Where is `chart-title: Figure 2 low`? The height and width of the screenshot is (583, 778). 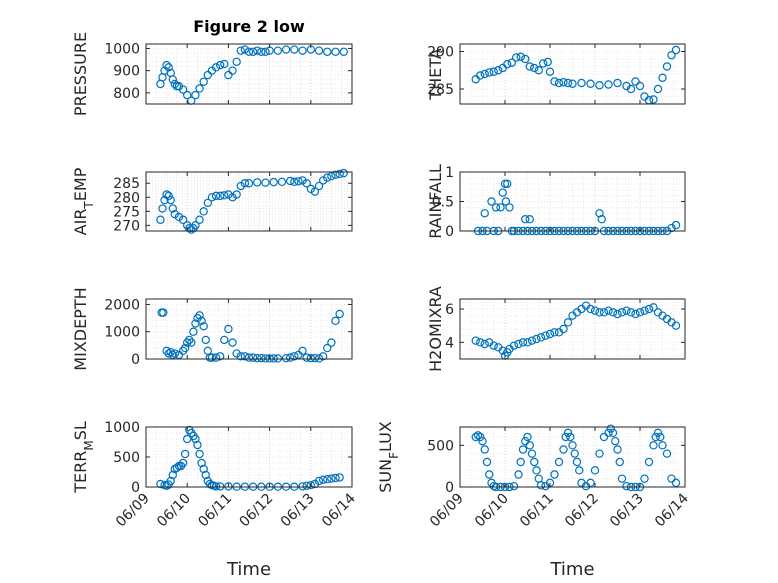 chart-title: Figure 2 low is located at coordinates (249, 26).